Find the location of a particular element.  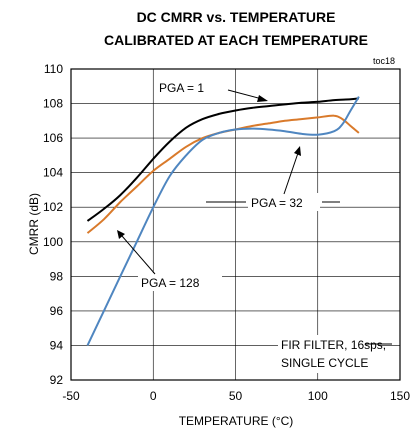

annotation-pga-128-bg is located at coordinates (180, 282).